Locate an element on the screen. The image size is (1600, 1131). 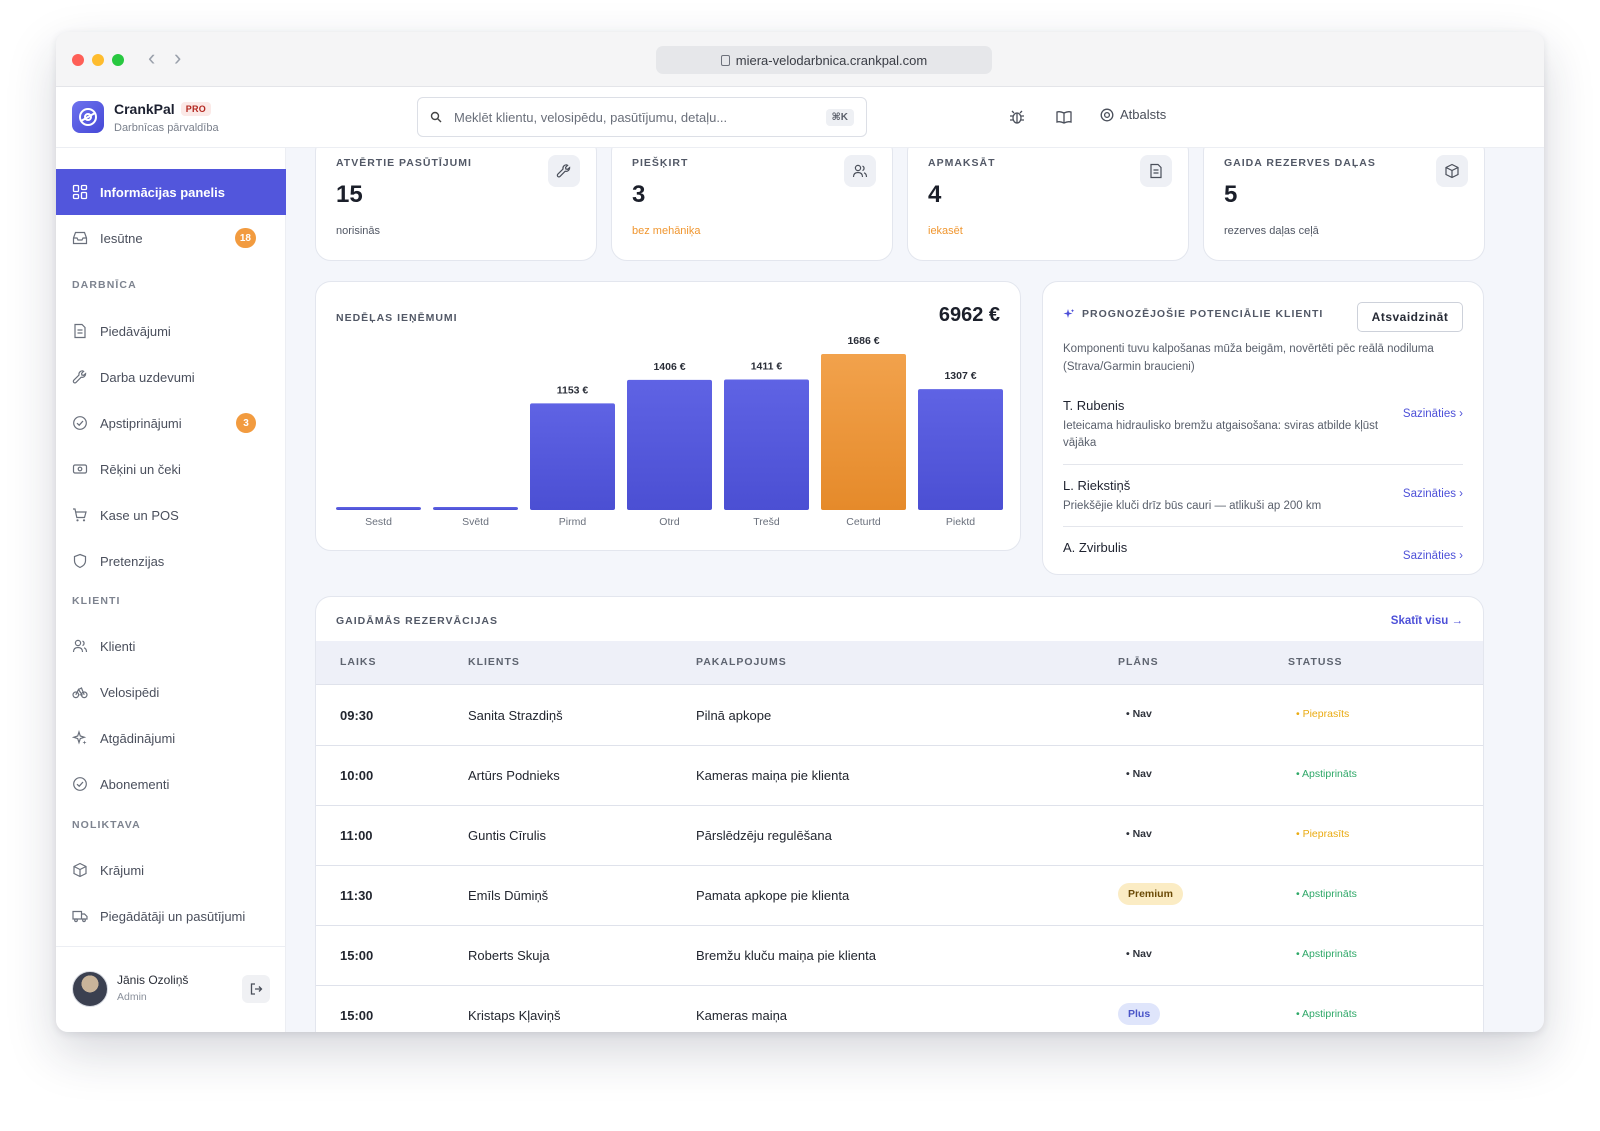
bar-category-label: Svētd is located at coordinates (475, 522).